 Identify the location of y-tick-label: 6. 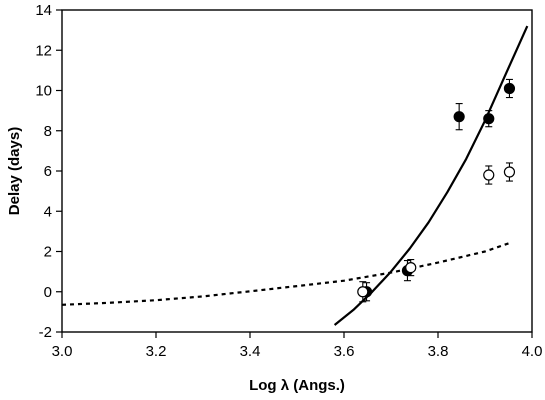
(48, 171).